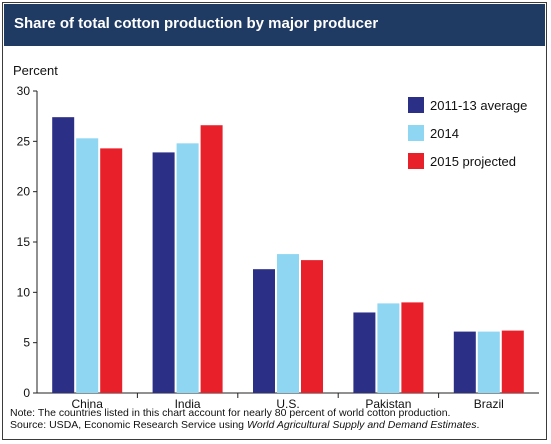 This screenshot has width=551, height=444. Describe the element at coordinates (24, 141) in the screenshot. I see `y-tick-label: 25` at that location.